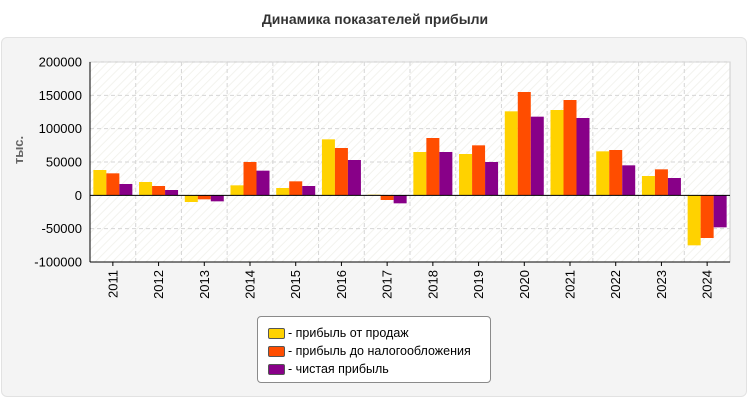 This screenshot has width=750, height=400. What do you see at coordinates (112, 284) in the screenshot?
I see `x-tick-label: 2011` at bounding box center [112, 284].